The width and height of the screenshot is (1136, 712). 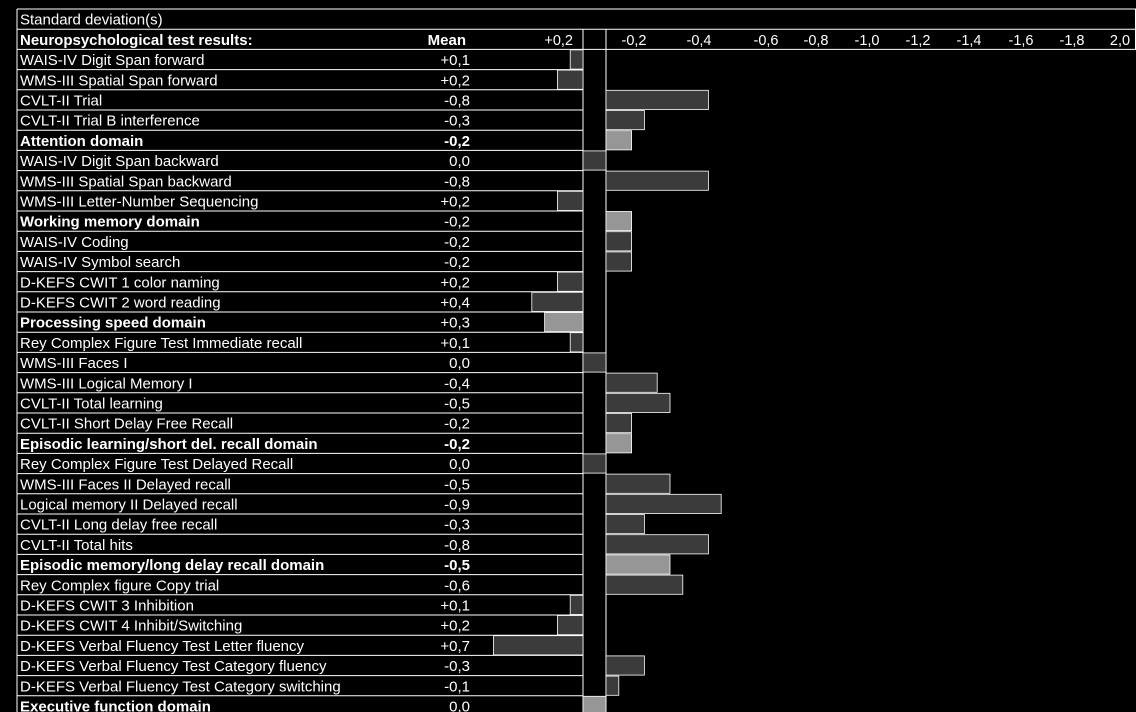 What do you see at coordinates (634, 41) in the screenshot?
I see `tick-label: -0,2` at bounding box center [634, 41].